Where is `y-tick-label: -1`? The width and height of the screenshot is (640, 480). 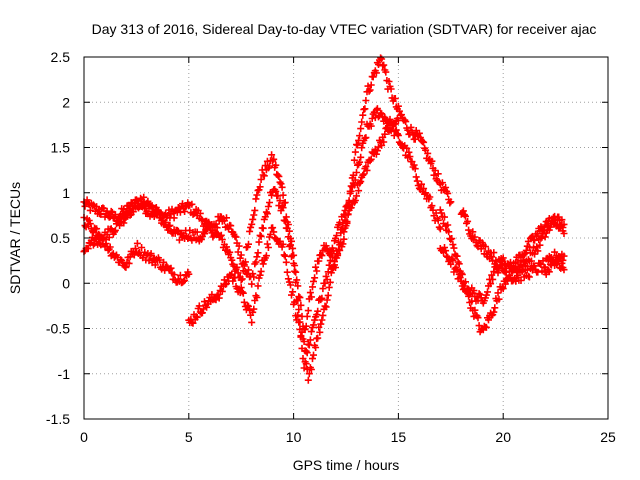
y-tick-label: -1 is located at coordinates (64, 374).